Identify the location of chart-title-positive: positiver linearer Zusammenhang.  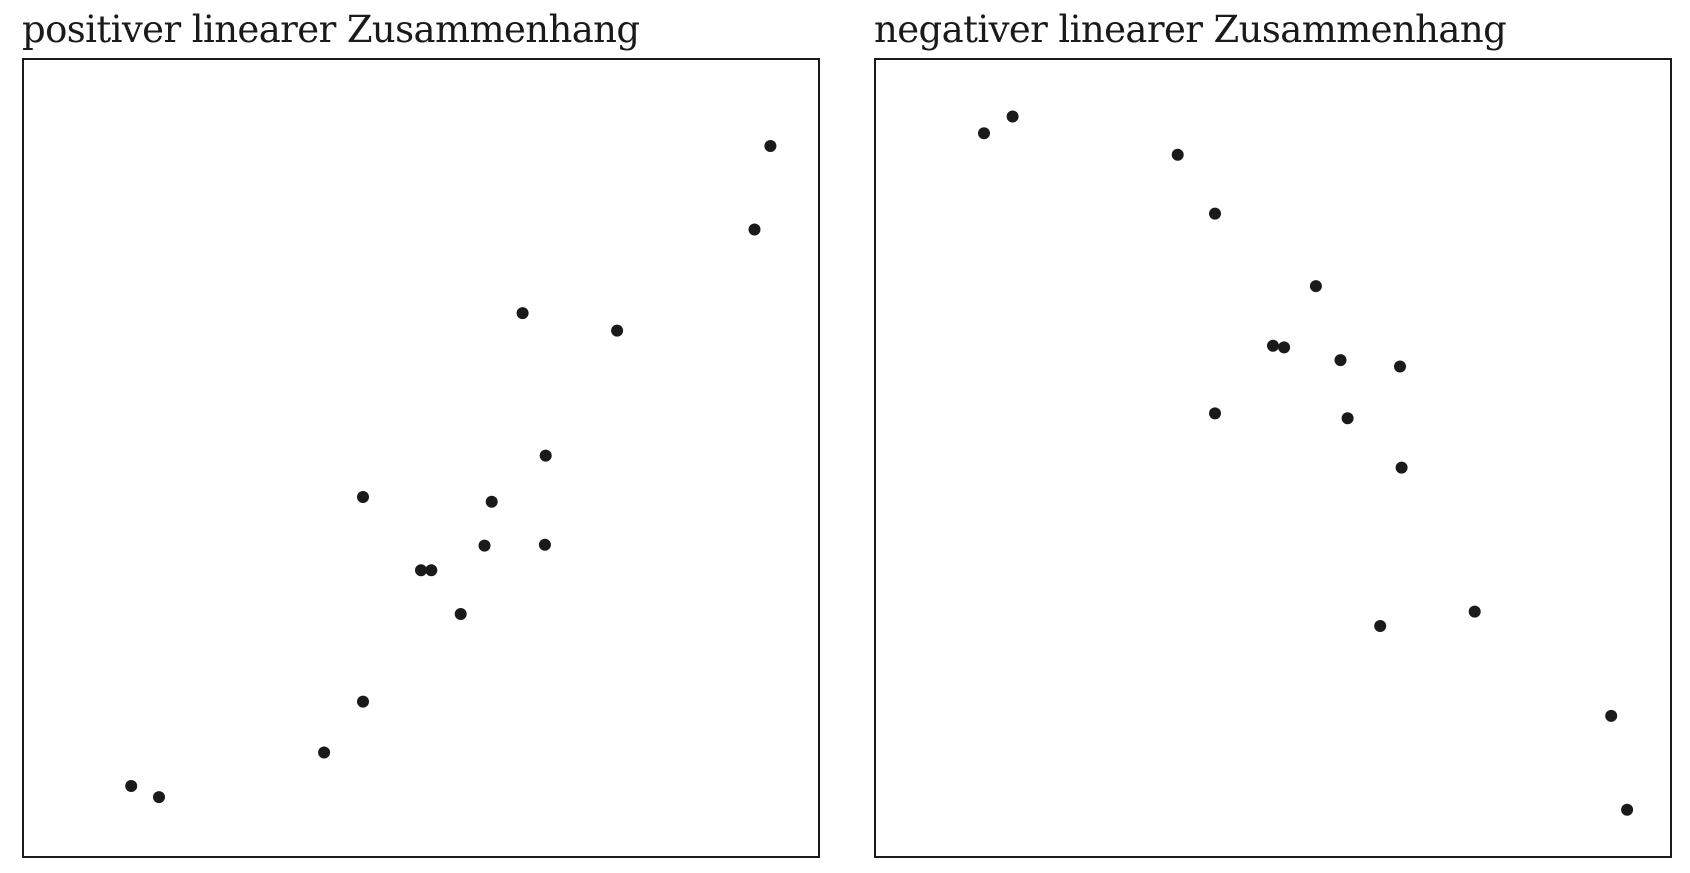
(331, 29).